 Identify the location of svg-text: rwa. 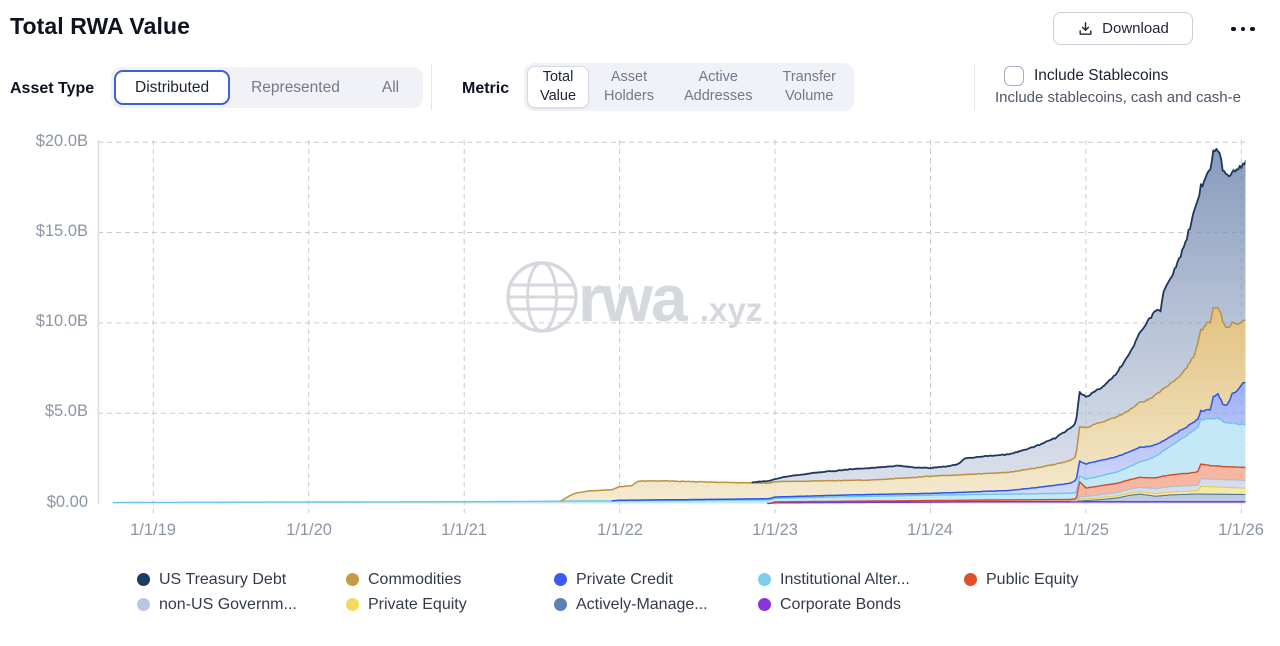
(633, 298).